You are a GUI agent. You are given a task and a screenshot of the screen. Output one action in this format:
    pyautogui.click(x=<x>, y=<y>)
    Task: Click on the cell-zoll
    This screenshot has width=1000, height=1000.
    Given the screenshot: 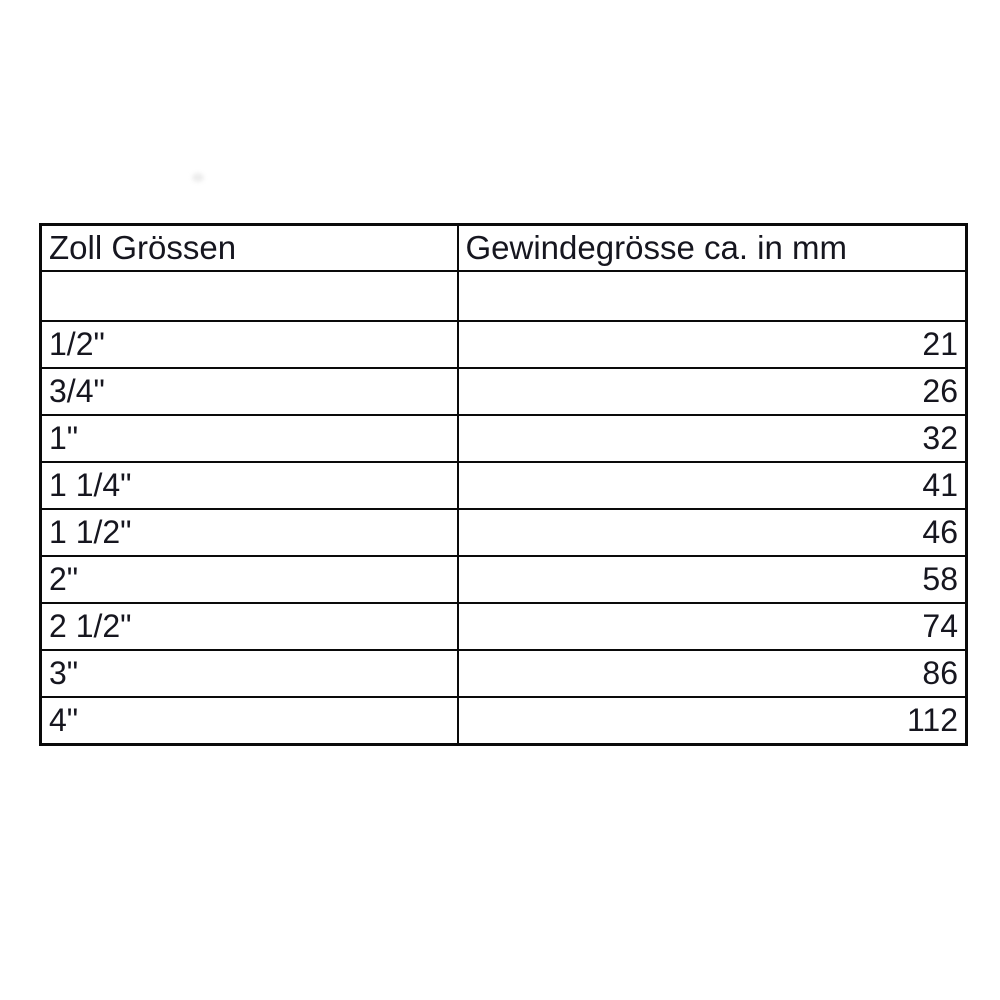 What is the action you would take?
    pyautogui.click(x=249, y=296)
    